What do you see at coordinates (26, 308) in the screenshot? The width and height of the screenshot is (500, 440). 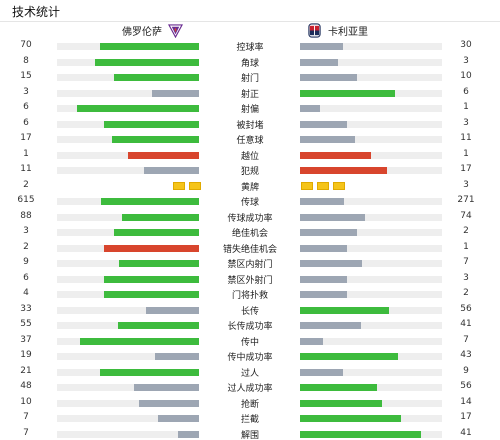 I see `home-stat-value: 33` at bounding box center [26, 308].